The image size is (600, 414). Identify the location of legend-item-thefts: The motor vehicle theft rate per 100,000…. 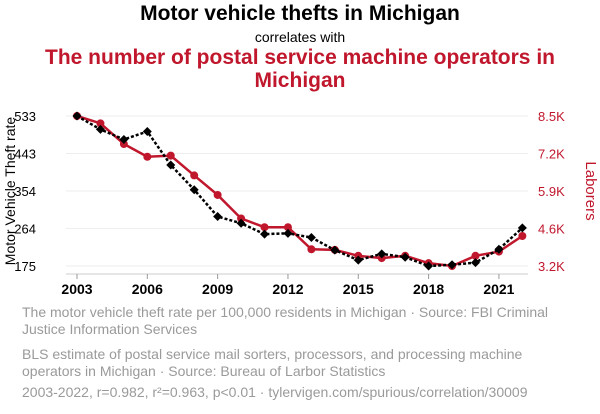
(302, 321).